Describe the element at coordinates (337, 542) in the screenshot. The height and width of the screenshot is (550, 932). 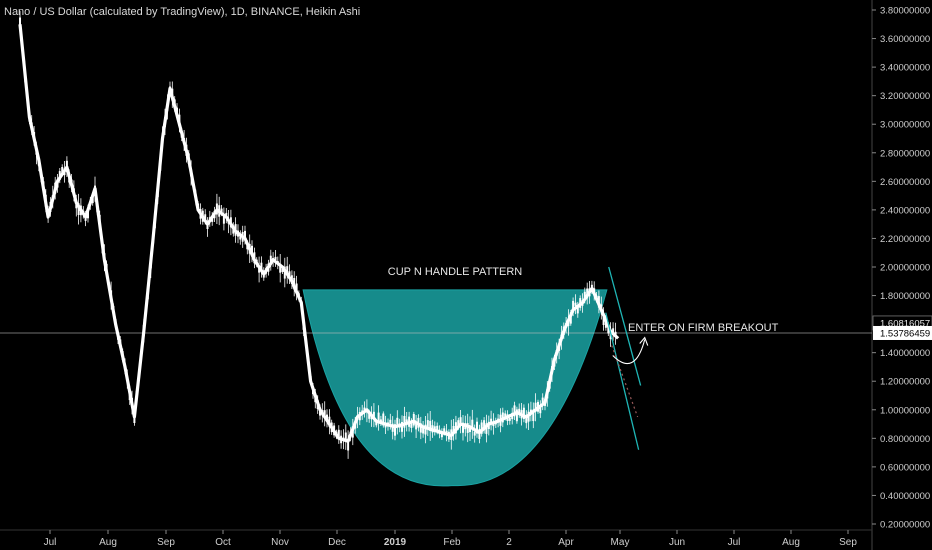
I see `x-tick-label: Dec` at that location.